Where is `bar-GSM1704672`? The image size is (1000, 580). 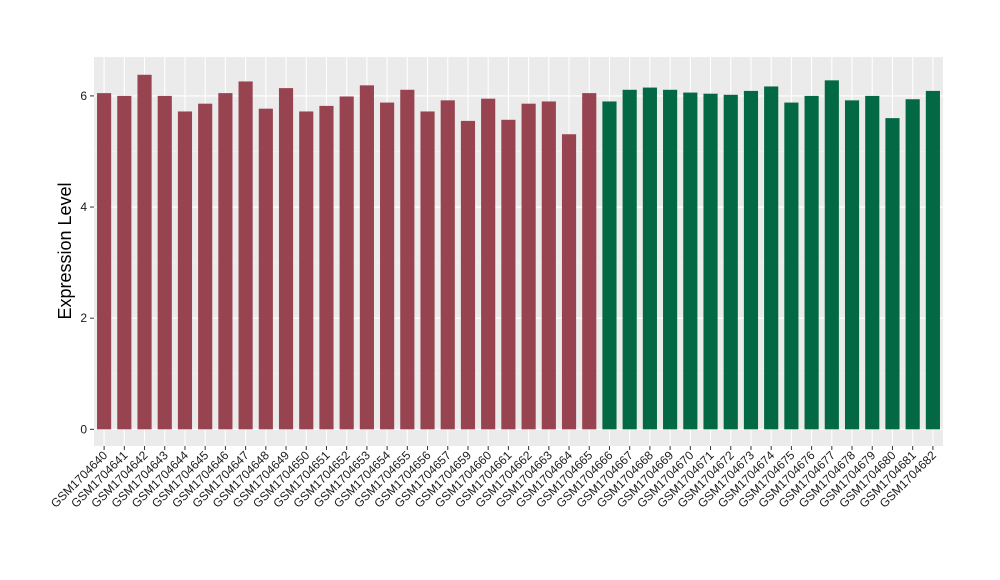 bar-GSM1704672 is located at coordinates (730, 262).